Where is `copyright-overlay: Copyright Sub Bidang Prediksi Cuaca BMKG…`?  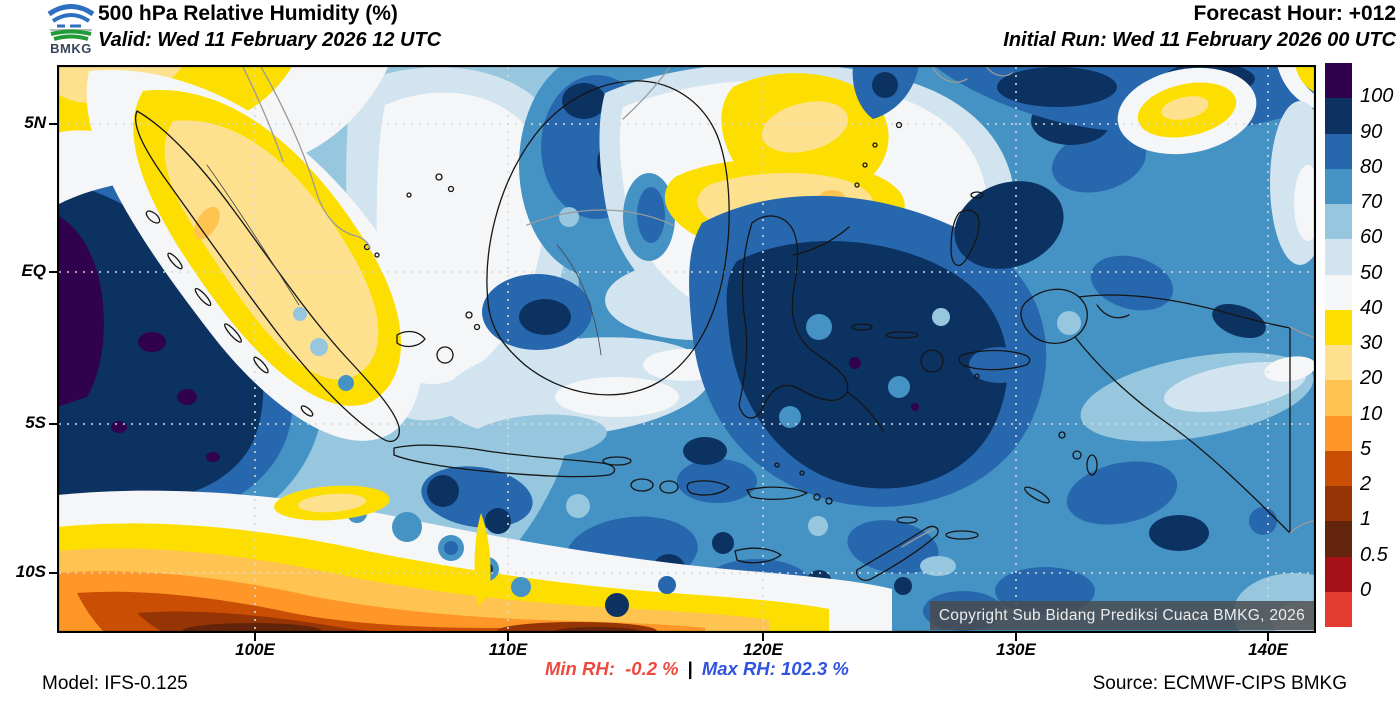
copyright-overlay: Copyright Sub Bidang Prediksi Cuaca BMKG… is located at coordinates (1121, 615).